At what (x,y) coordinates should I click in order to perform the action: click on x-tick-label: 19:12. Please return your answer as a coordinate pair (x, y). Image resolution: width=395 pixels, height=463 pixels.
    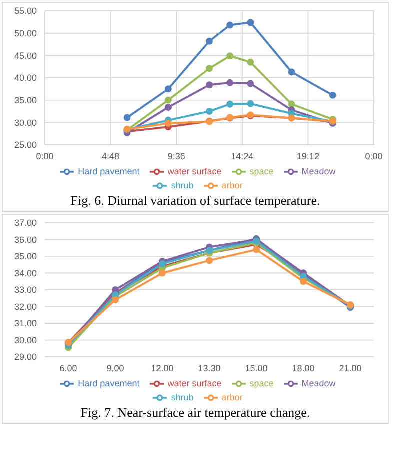
    Looking at the image, I should click on (308, 156).